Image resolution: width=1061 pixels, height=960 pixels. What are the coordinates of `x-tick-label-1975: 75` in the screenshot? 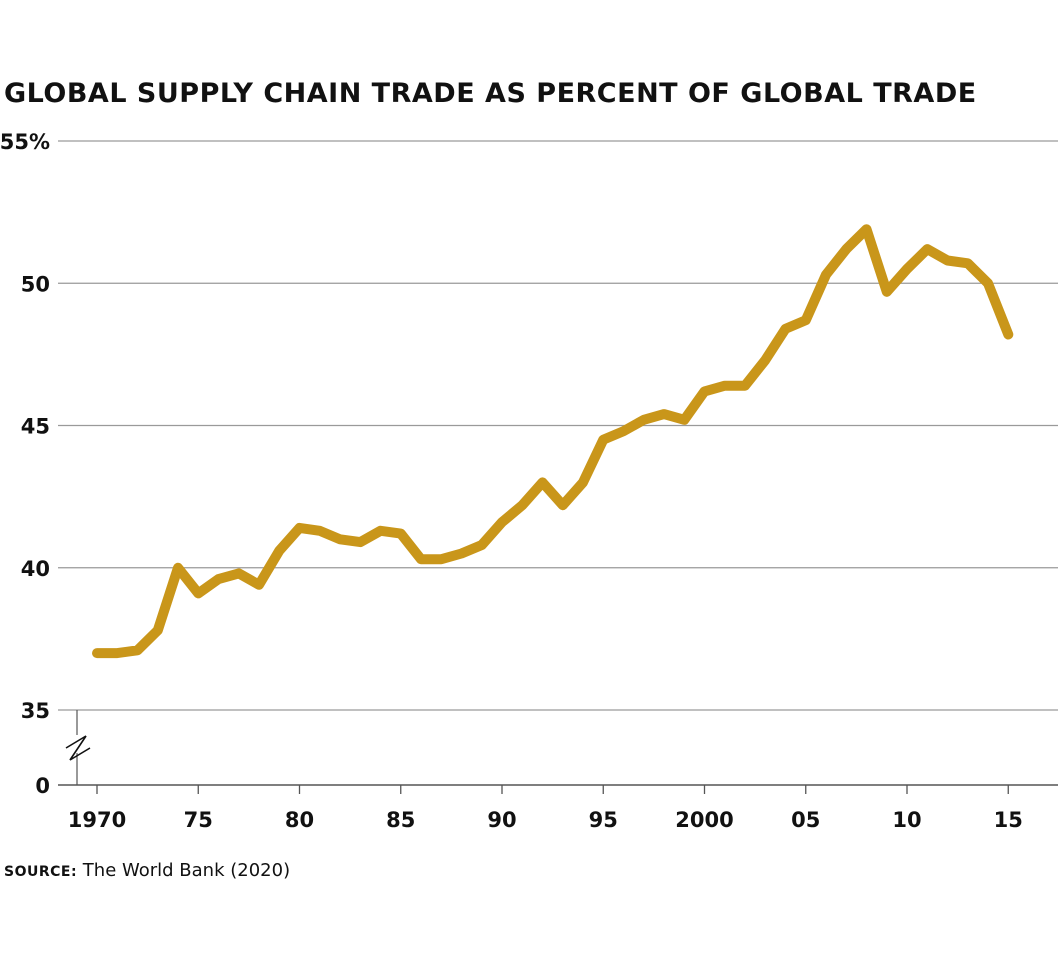 It's located at (198, 820).